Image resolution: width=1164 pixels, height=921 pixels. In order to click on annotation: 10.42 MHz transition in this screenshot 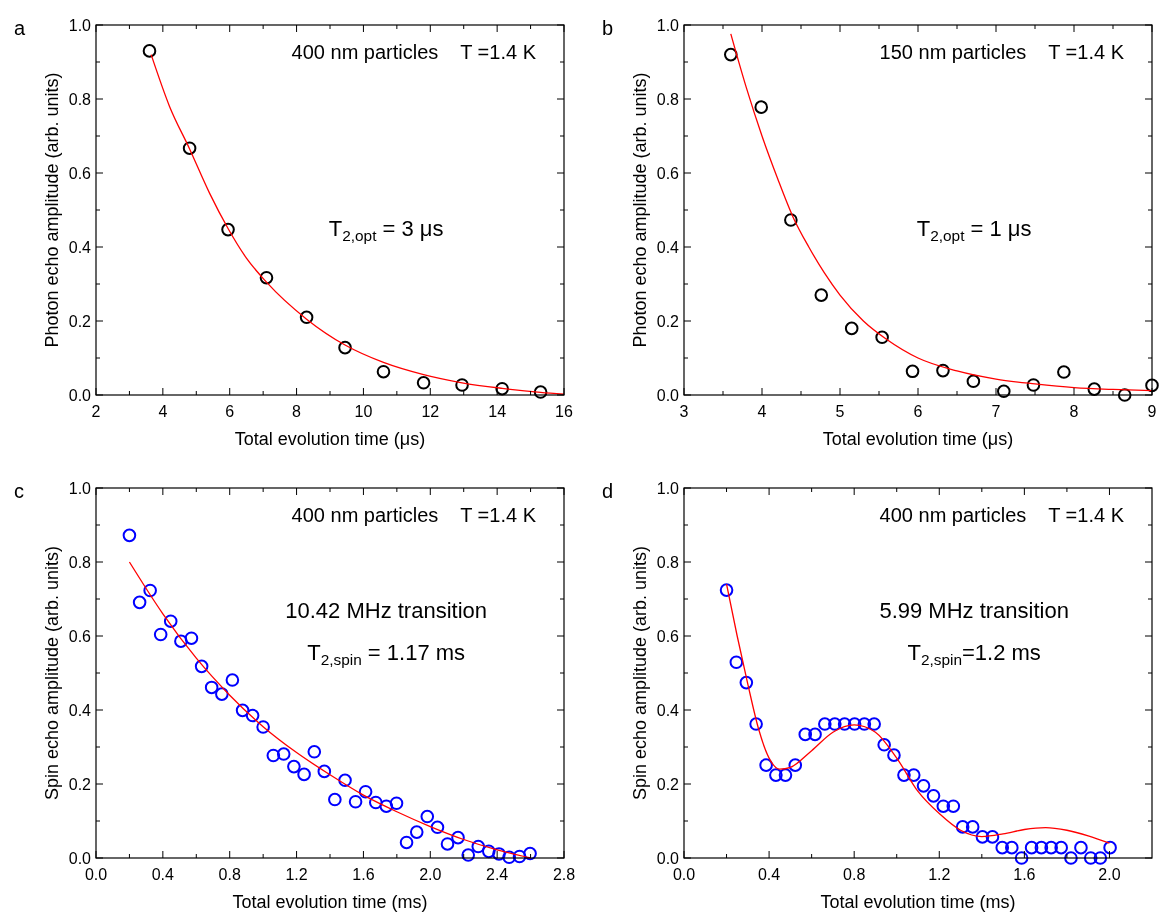, I will do `click(386, 610)`.